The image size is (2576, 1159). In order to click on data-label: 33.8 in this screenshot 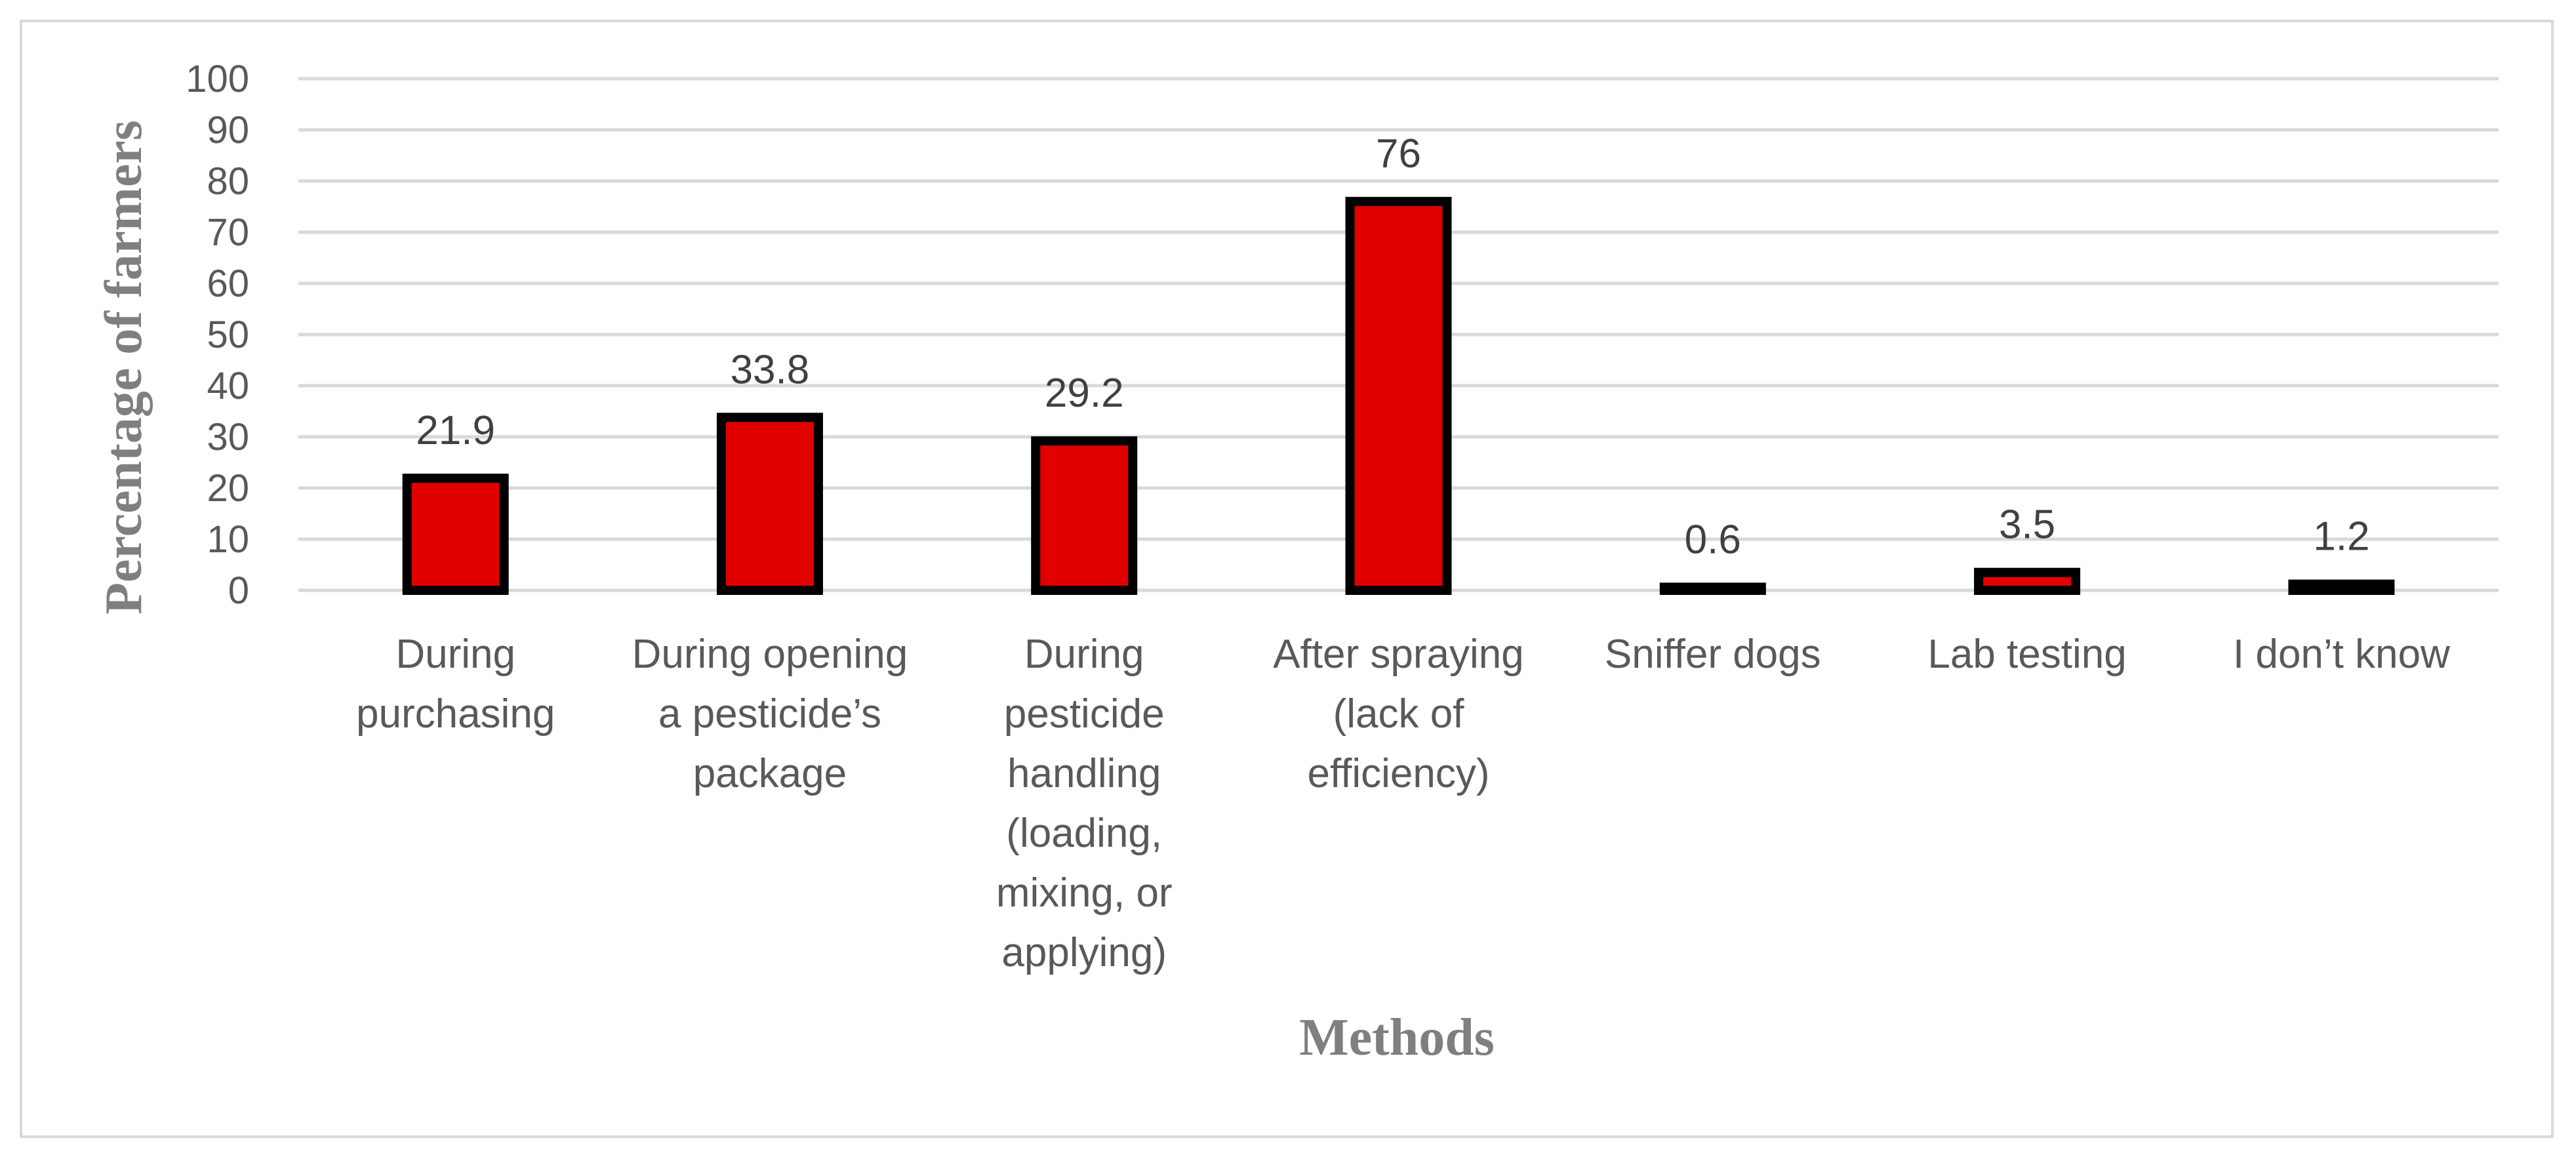, I will do `click(770, 369)`.